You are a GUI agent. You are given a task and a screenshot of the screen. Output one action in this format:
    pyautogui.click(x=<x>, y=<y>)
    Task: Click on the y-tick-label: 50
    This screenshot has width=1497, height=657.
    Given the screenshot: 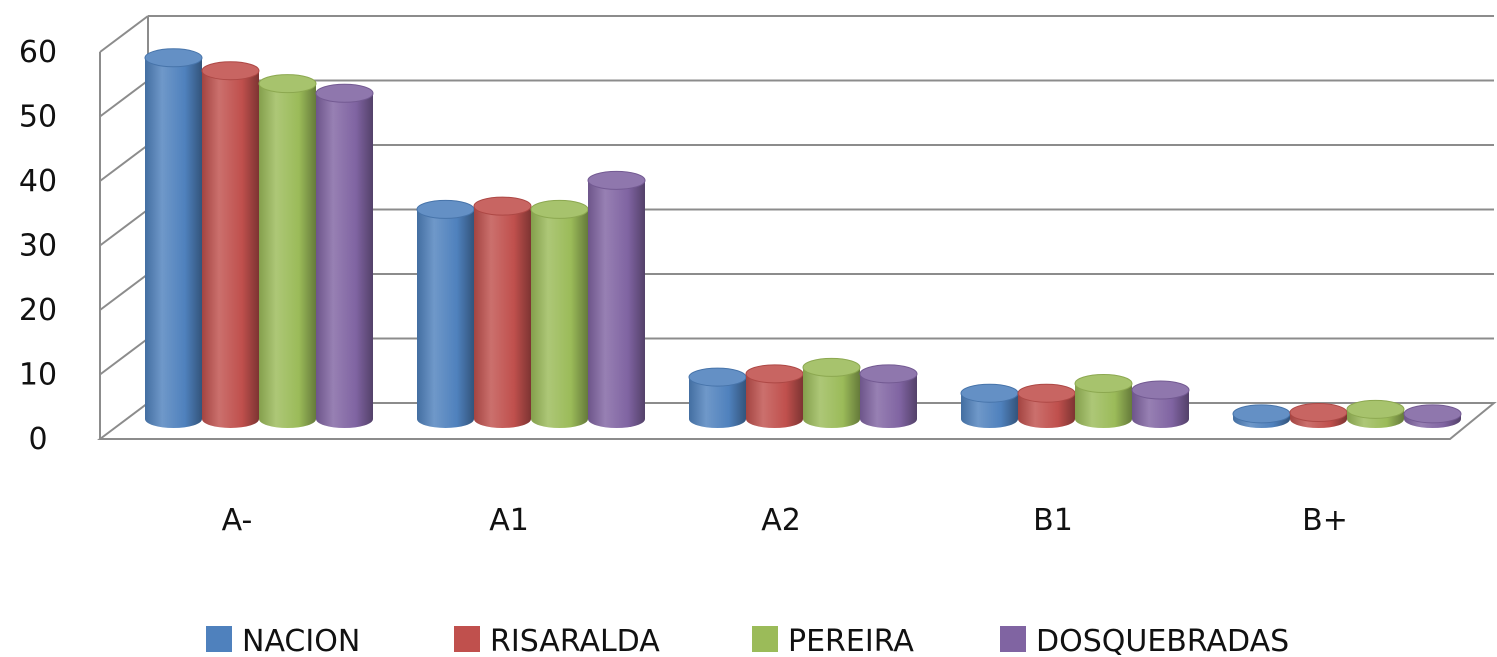 What is the action you would take?
    pyautogui.click(x=38, y=117)
    